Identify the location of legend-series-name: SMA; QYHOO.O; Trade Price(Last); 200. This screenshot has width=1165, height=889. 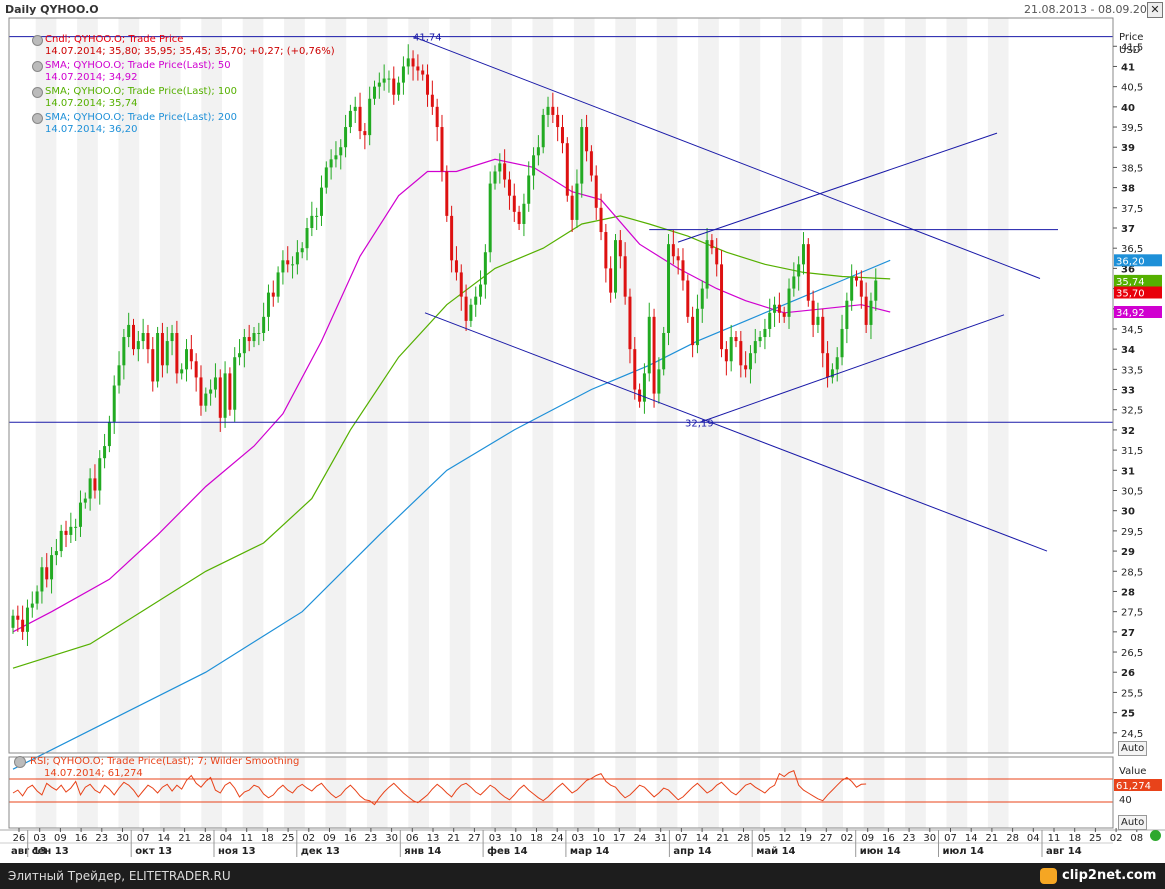
(141, 117).